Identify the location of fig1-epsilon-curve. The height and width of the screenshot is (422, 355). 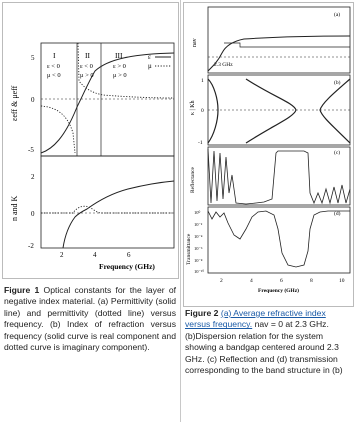
(107, 103).